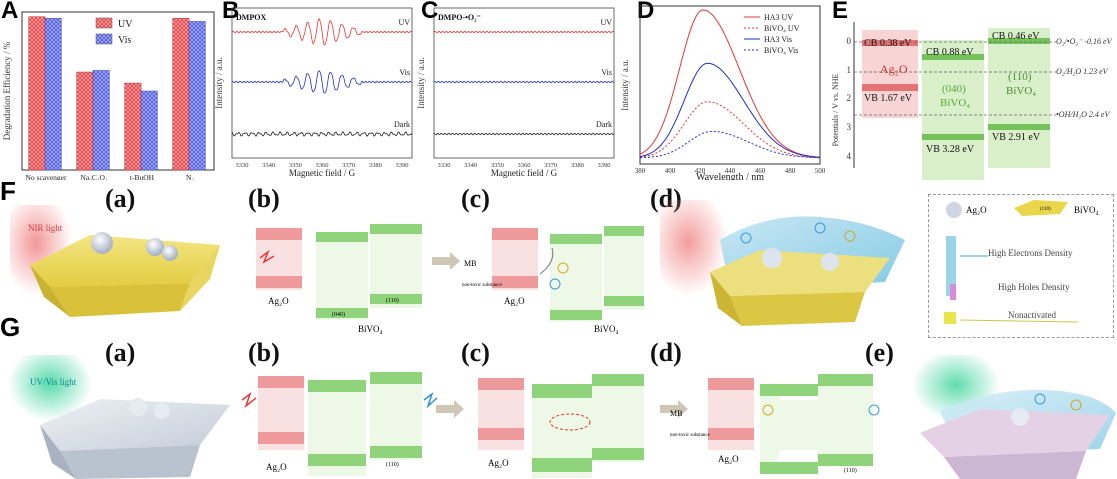 The image size is (1117, 479). I want to click on a-xtick: t-BuOH, so click(142, 176).